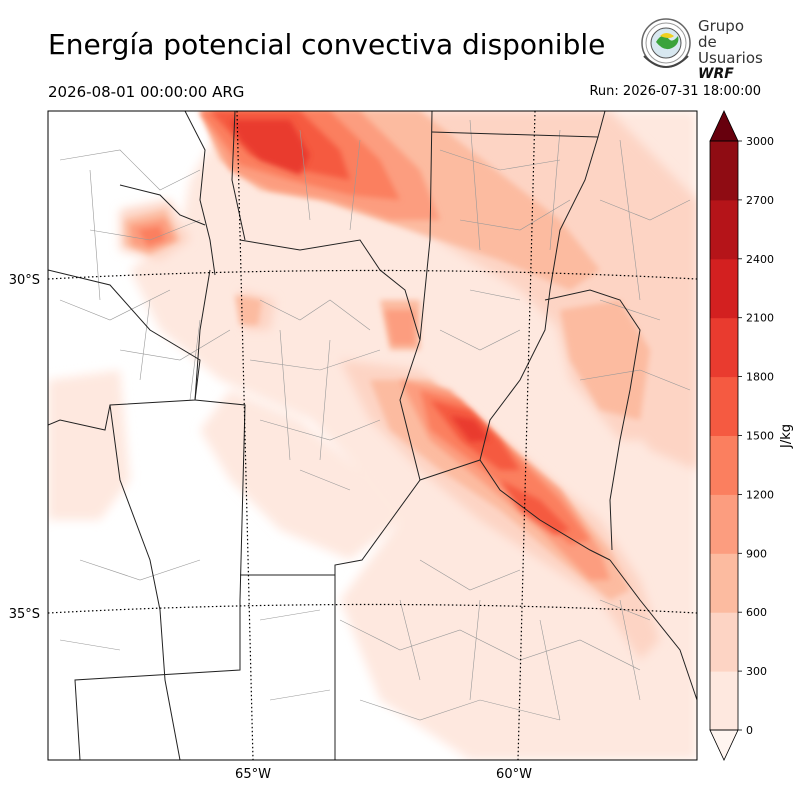  Describe the element at coordinates (253, 774) in the screenshot. I see `lon-label-65w: 65°W` at that location.